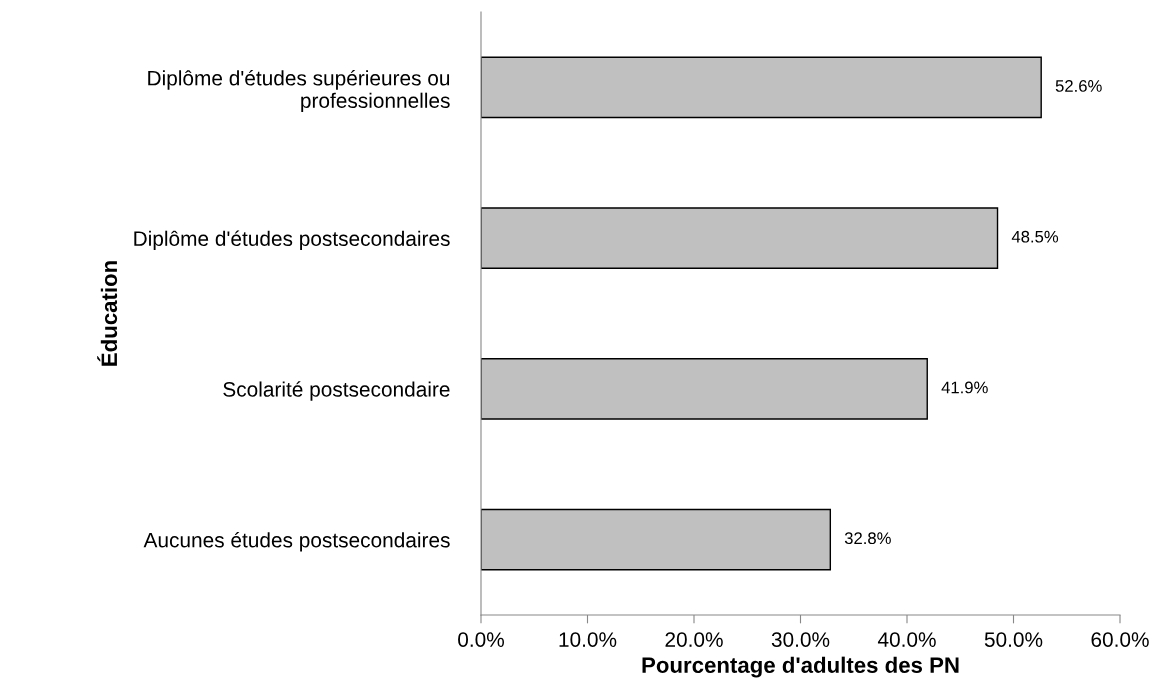 The image size is (1159, 698). I want to click on data-label: 41.9%, so click(964, 387).